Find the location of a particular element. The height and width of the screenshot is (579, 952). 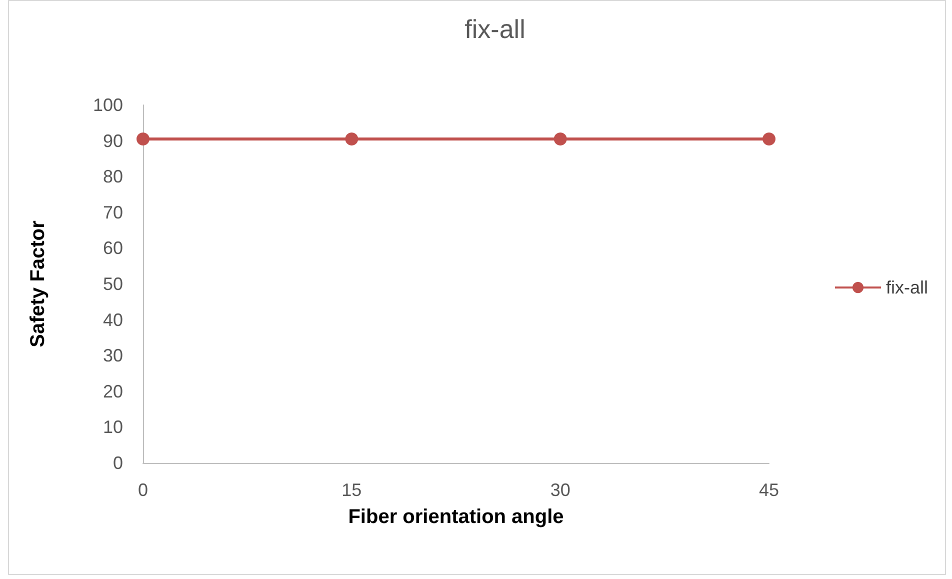

y-tick-label: 10 is located at coordinates (112, 427).